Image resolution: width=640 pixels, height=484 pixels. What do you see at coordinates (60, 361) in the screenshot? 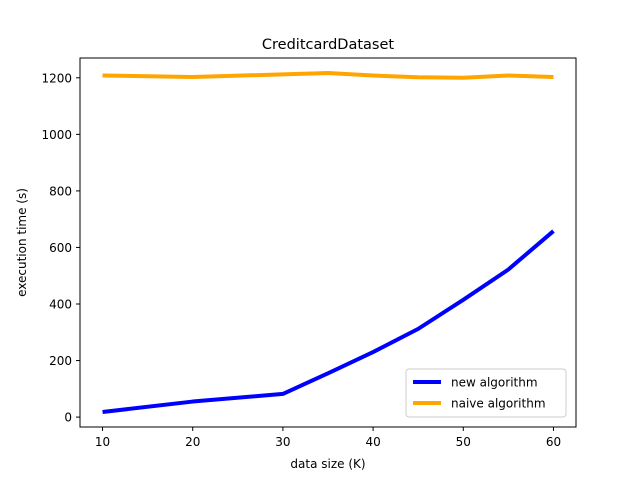
I see `y-tick-label: 200` at bounding box center [60, 361].